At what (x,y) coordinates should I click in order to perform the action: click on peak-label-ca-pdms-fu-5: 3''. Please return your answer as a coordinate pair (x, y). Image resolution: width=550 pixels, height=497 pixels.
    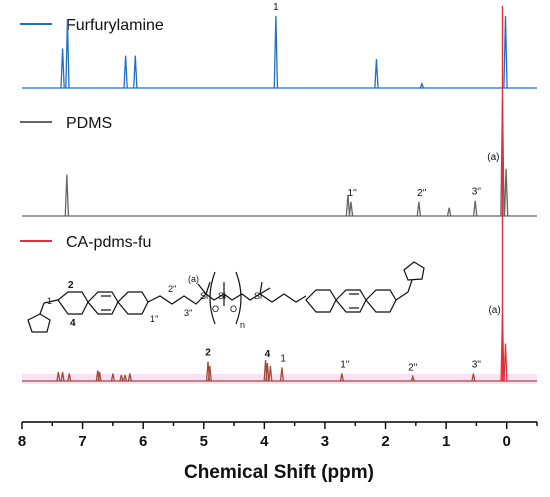
    Looking at the image, I should click on (476, 365).